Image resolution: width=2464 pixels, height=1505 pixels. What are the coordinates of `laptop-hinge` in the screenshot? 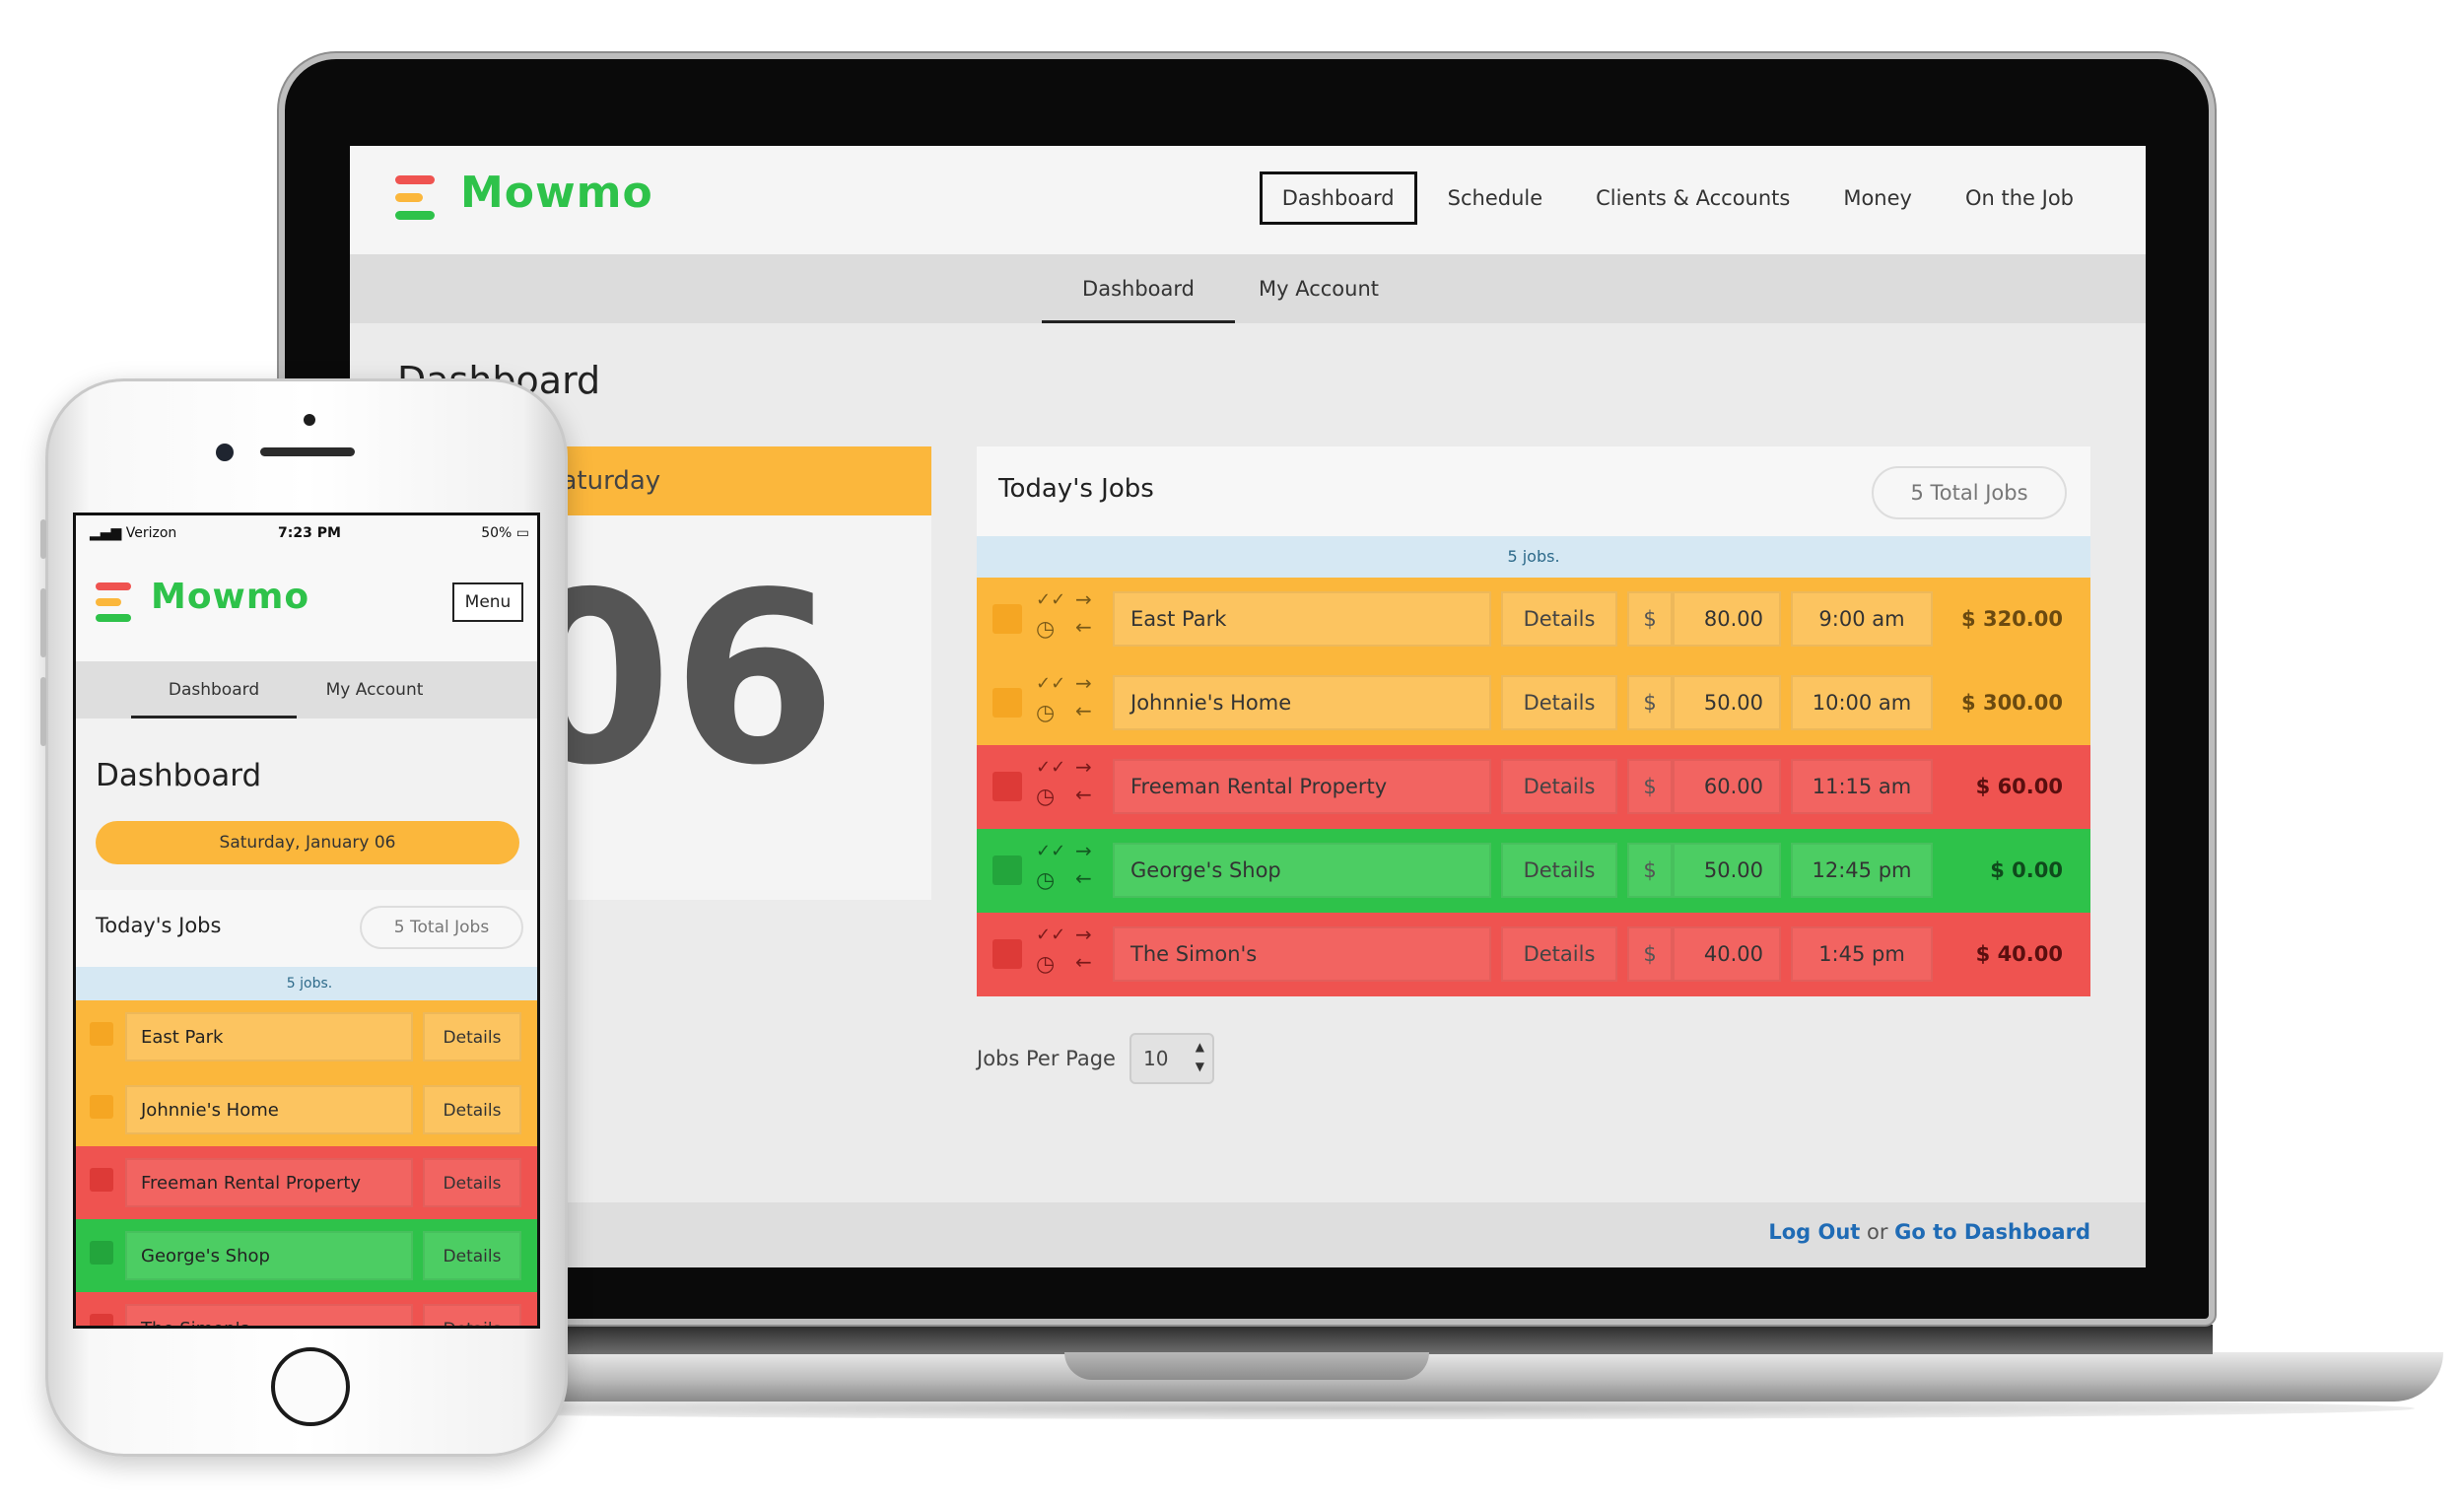 It's located at (1249, 1339).